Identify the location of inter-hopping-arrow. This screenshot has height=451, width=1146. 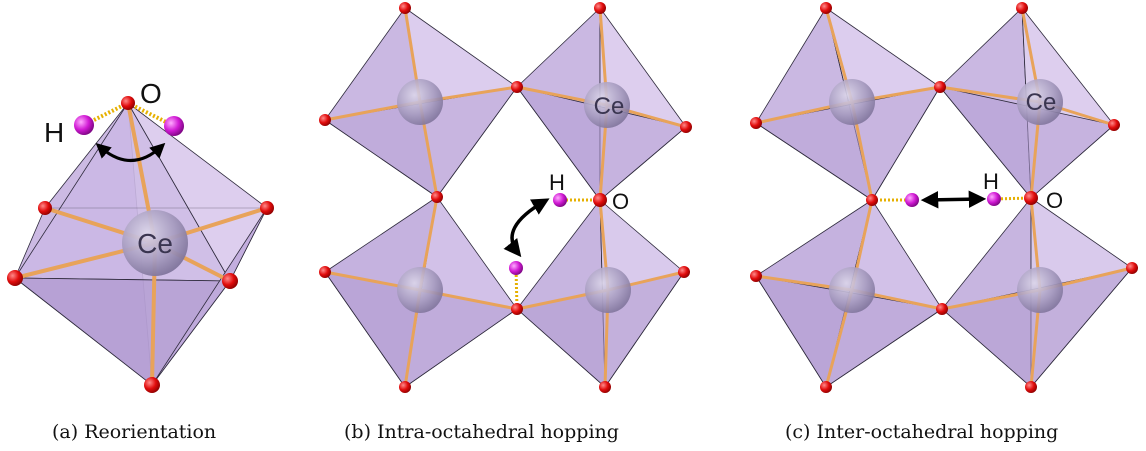
(953, 199).